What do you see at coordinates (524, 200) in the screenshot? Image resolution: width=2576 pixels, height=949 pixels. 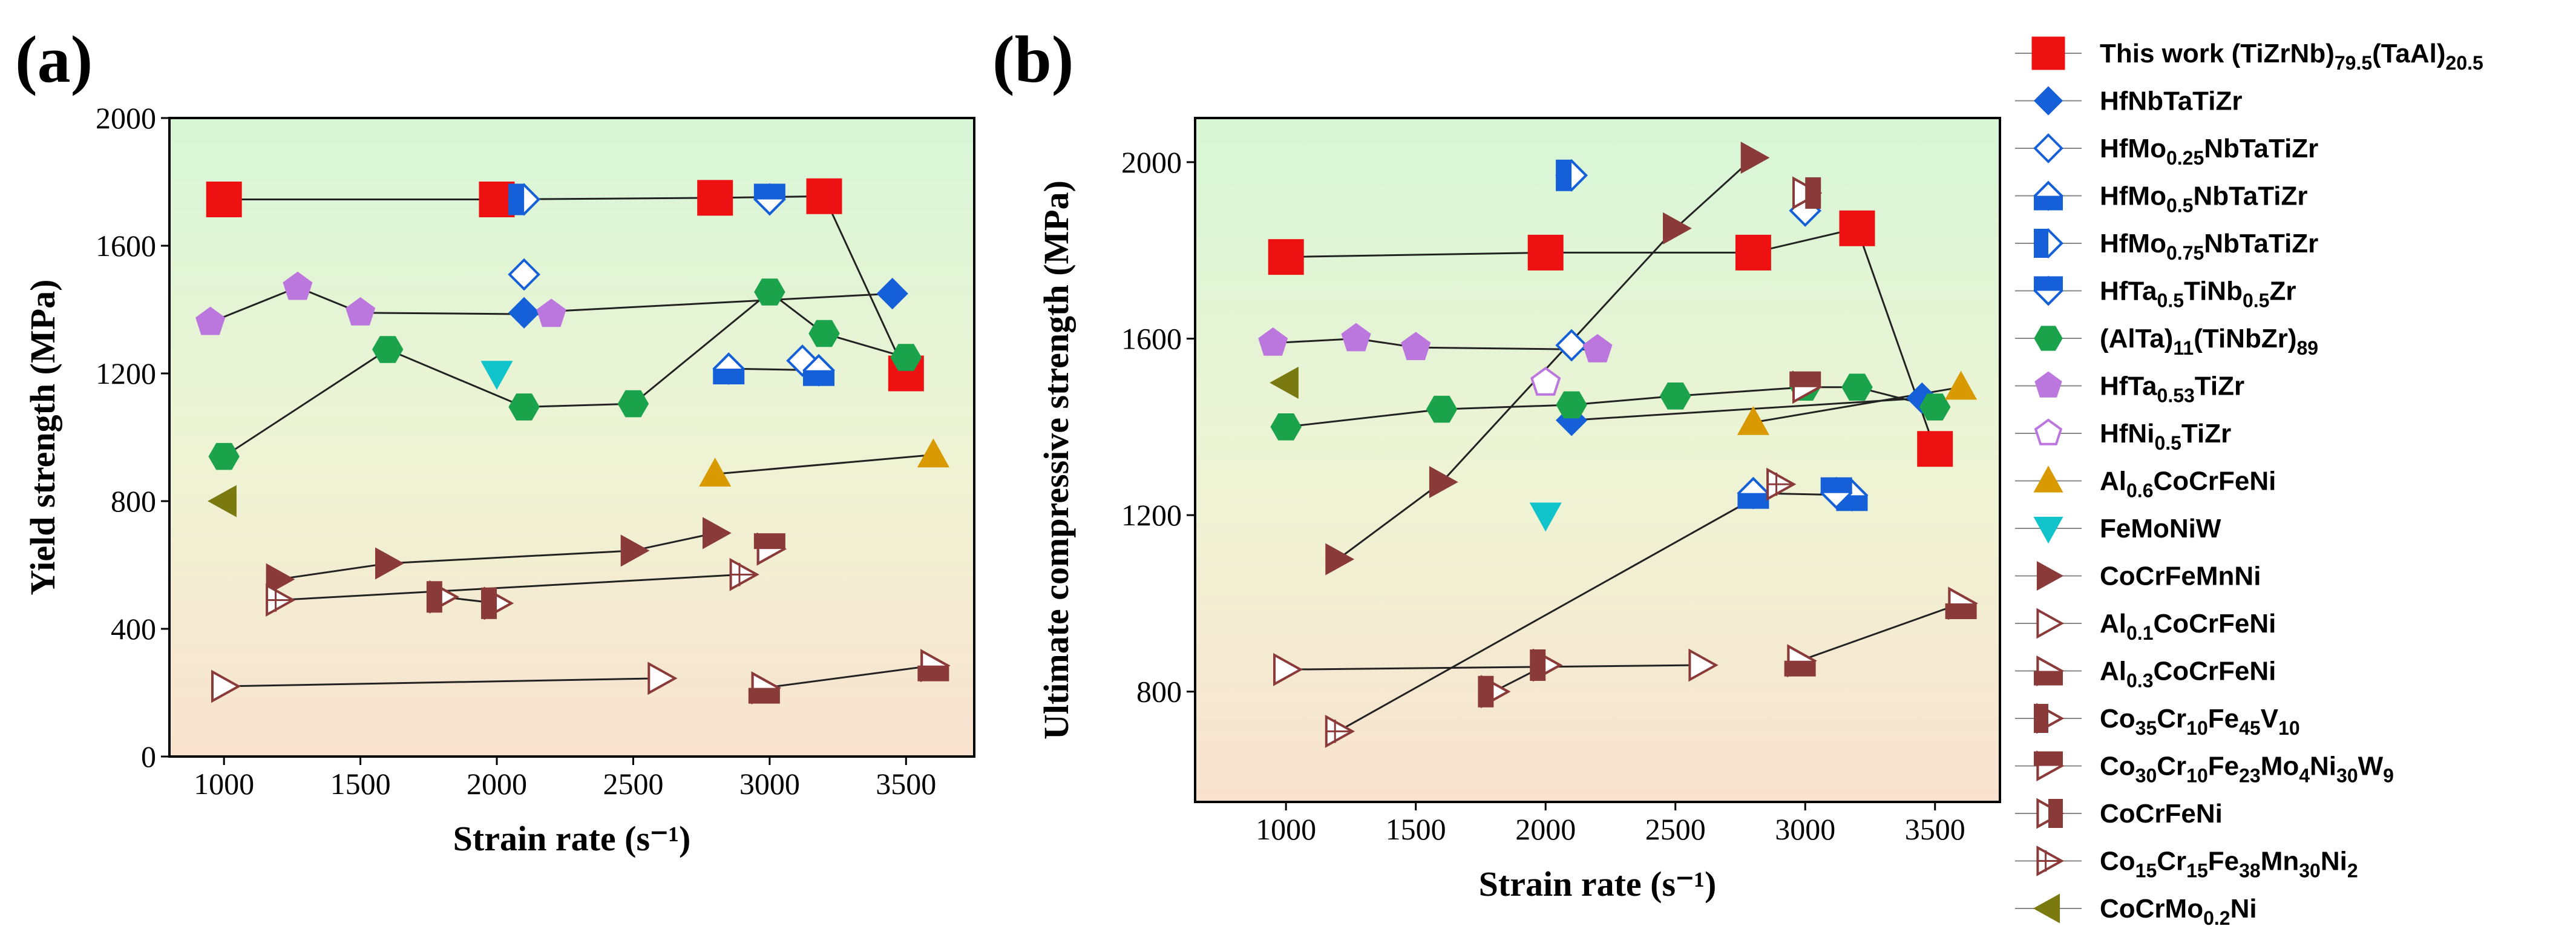 I see `data-point-hfmo0-75nbtatizr` at bounding box center [524, 200].